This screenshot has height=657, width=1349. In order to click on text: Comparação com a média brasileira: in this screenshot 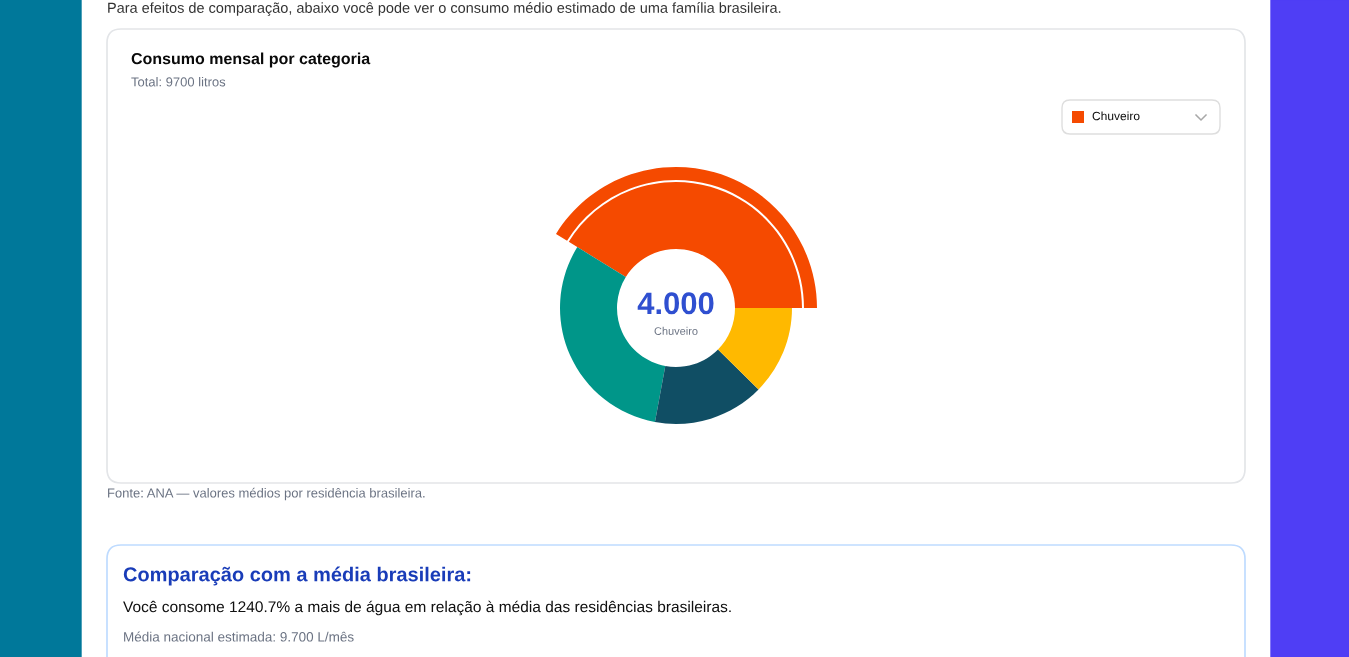, I will do `click(297, 576)`.